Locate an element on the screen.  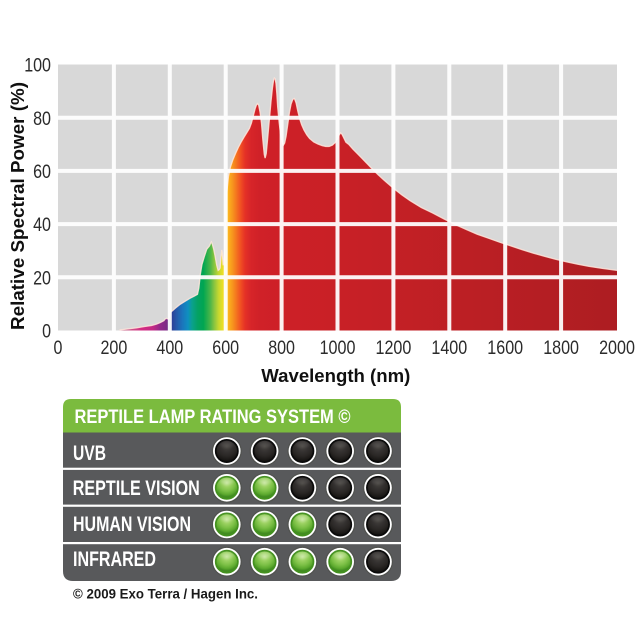
svg-text: 1400 is located at coordinates (449, 348).